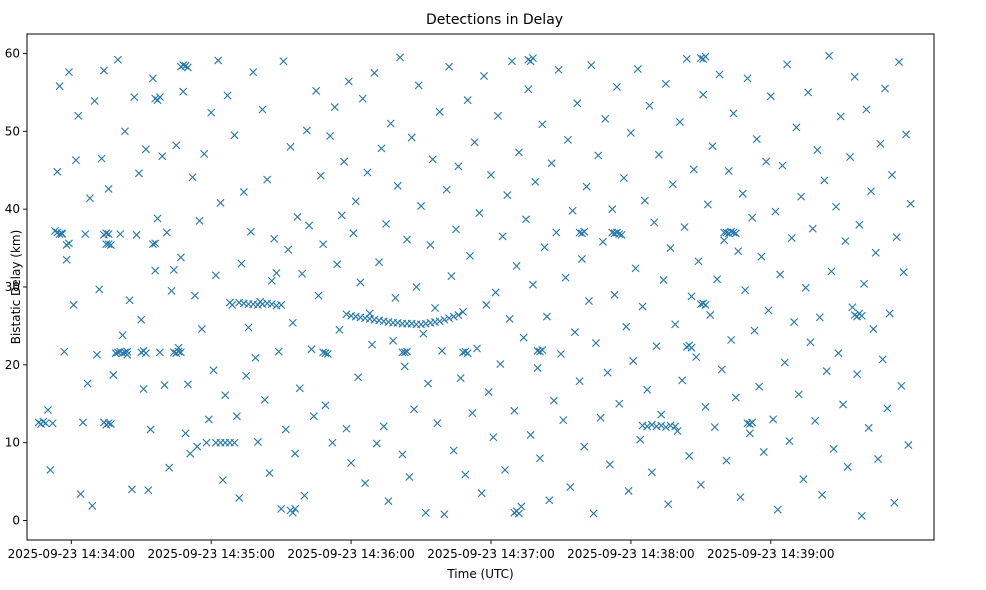 Image resolution: width=986 pixels, height=590 pixels. I want to click on y-axis: 0 10 20 30 40 50 60, so click(16, 287).